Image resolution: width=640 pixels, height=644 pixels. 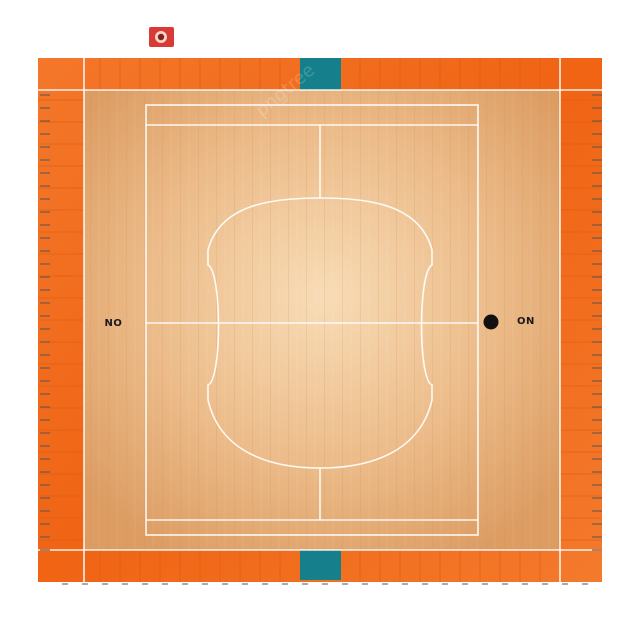 I want to click on goal-area-top, so click(x=320, y=74).